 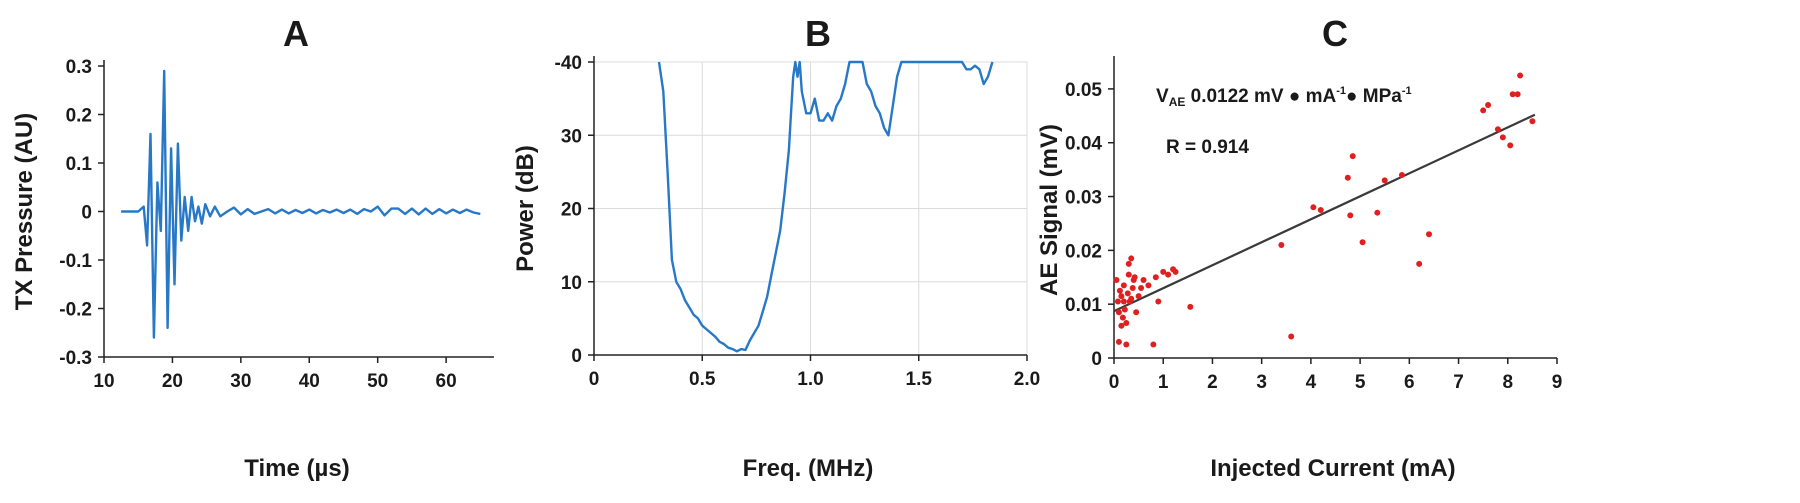 I want to click on x-tick-label: 30, so click(x=240, y=381).